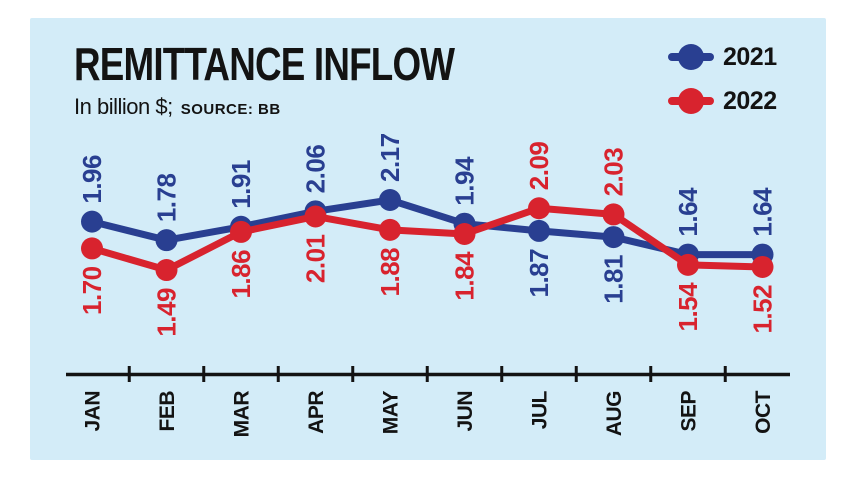 The image size is (857, 482). What do you see at coordinates (614, 172) in the screenshot?
I see `value-label-2022-aug: 2.03` at bounding box center [614, 172].